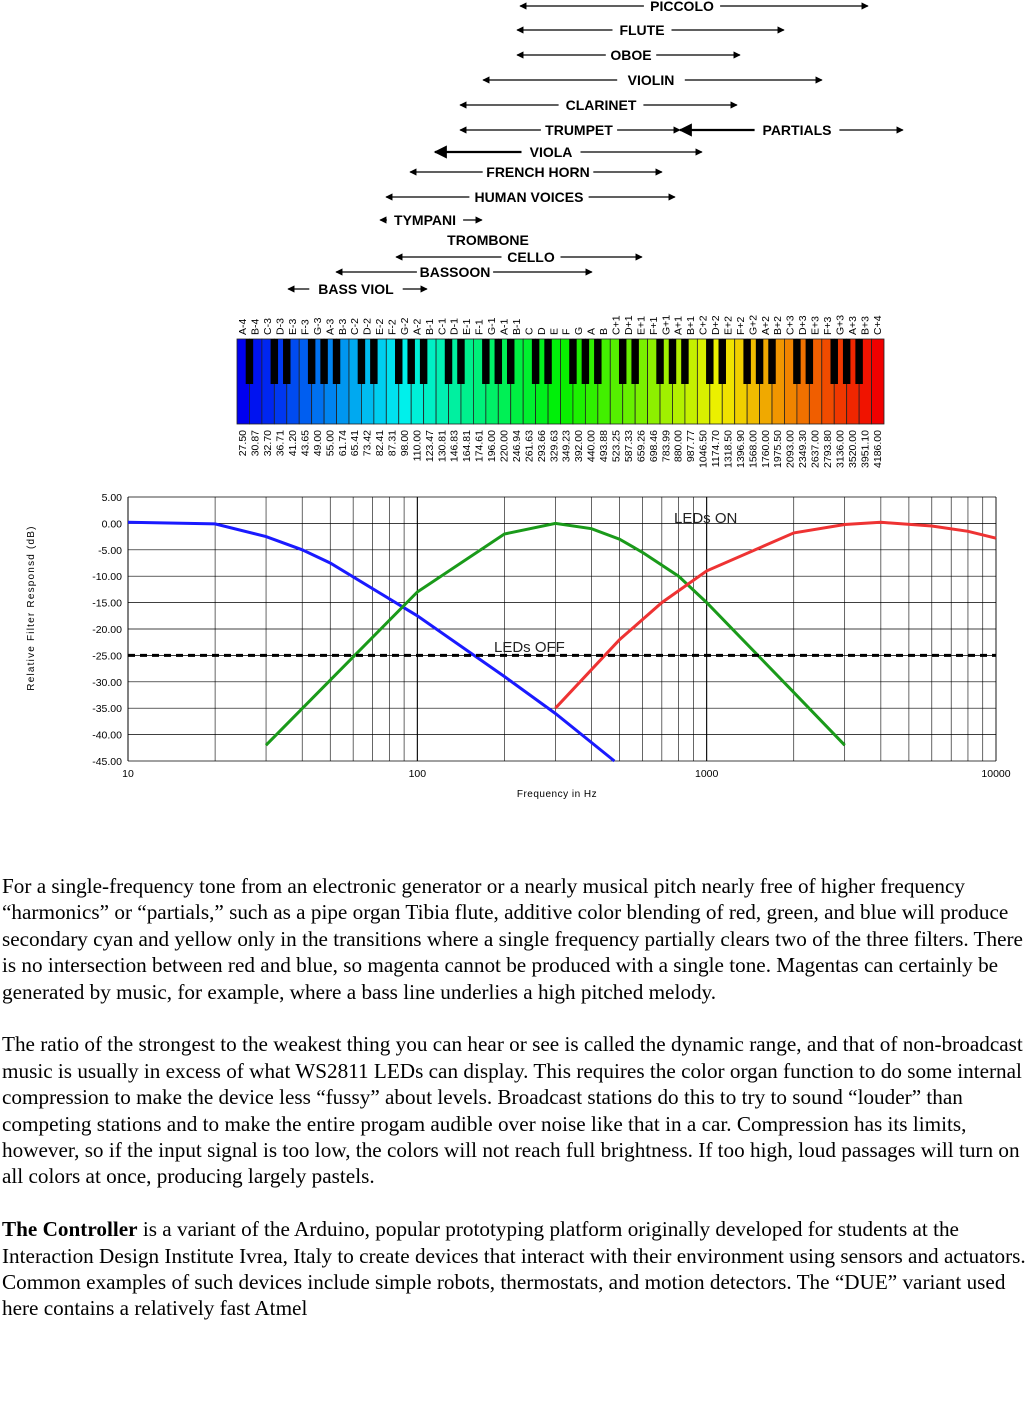  Describe the element at coordinates (517, 446) in the screenshot. I see `frequency-label: 246.94` at that location.